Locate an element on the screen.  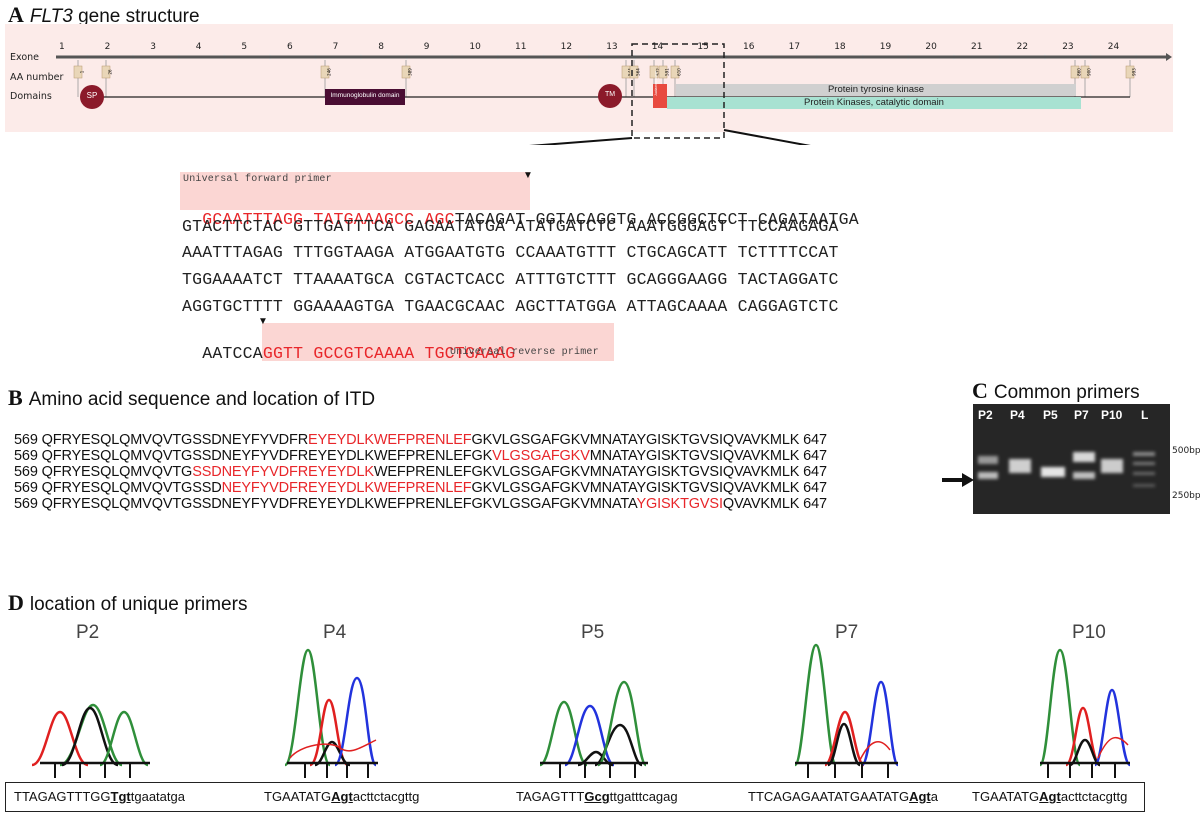
exon-number-3: 3 is located at coordinates (153, 47).